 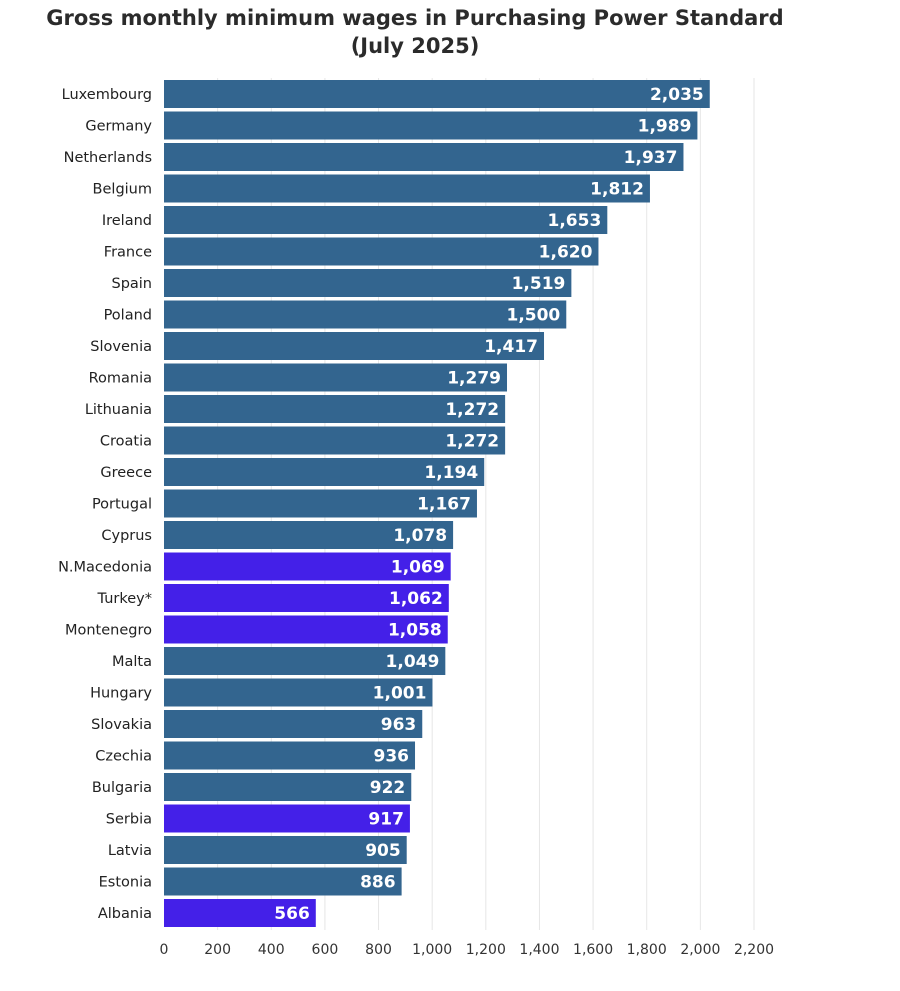 What do you see at coordinates (120, 379) in the screenshot?
I see `category-label: Romania` at bounding box center [120, 379].